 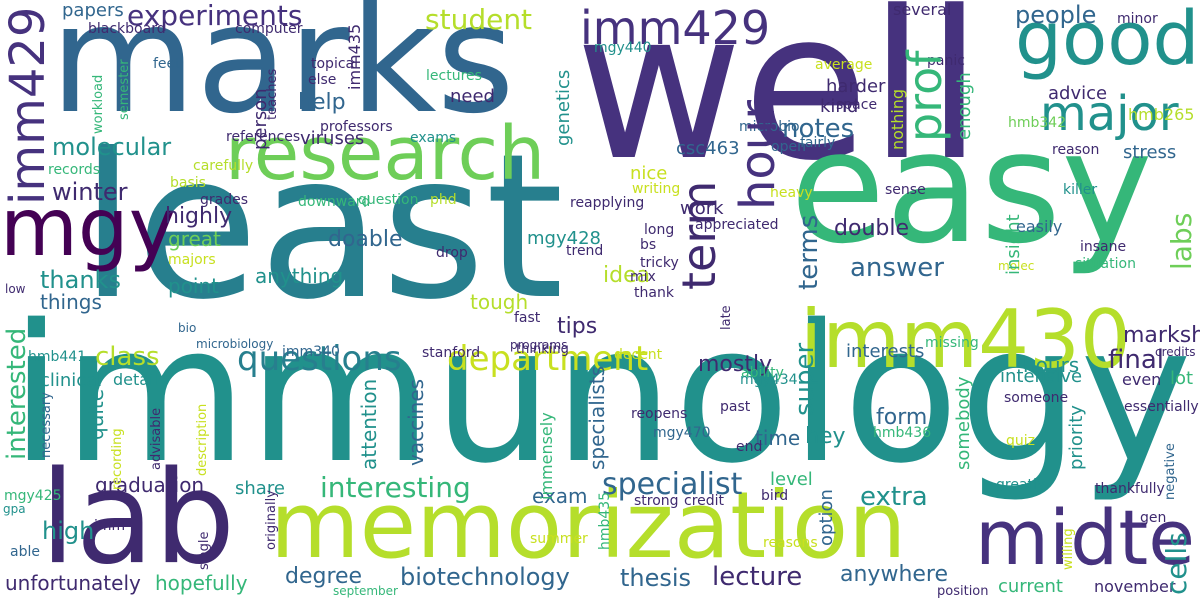 What do you see at coordinates (839, 106) in the screenshot?
I see `word-kind-visible: kind` at bounding box center [839, 106].